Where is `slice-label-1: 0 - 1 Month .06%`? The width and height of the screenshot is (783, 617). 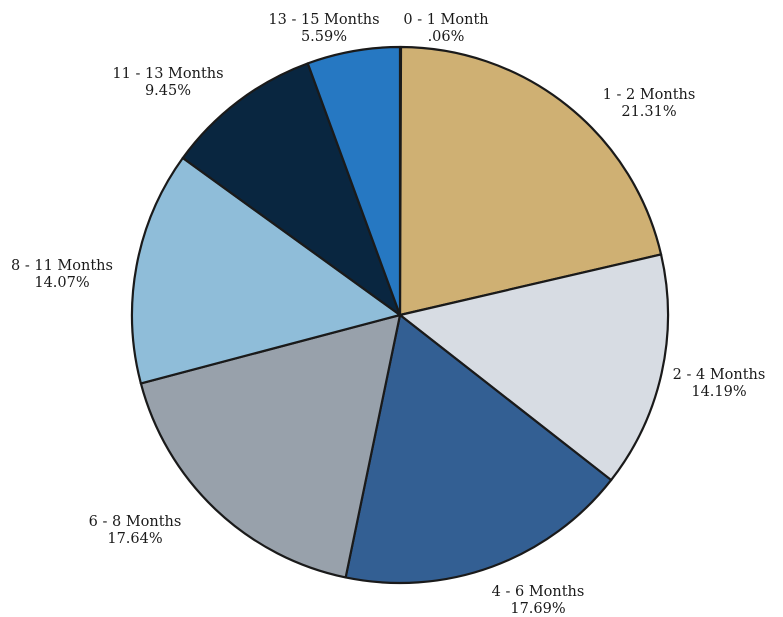
slice-label-1: 0 - 1 Month .06% is located at coordinates (445, 28).